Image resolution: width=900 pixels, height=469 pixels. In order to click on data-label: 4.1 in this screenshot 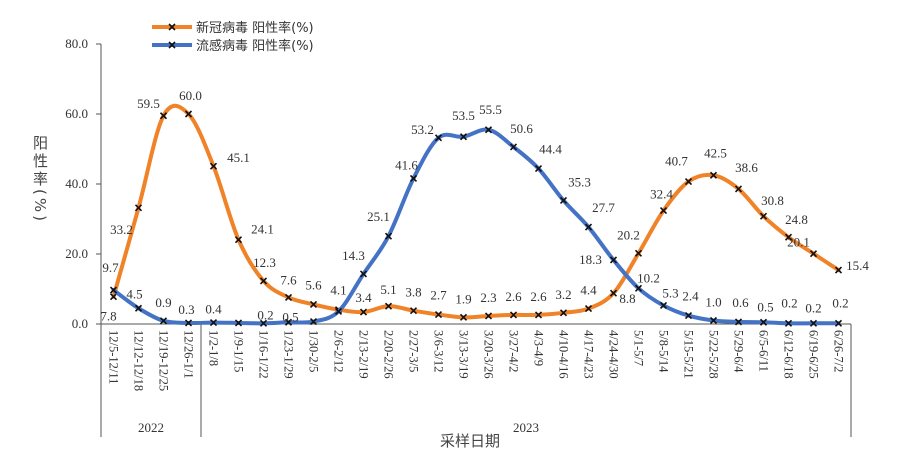, I will do `click(338, 290)`.